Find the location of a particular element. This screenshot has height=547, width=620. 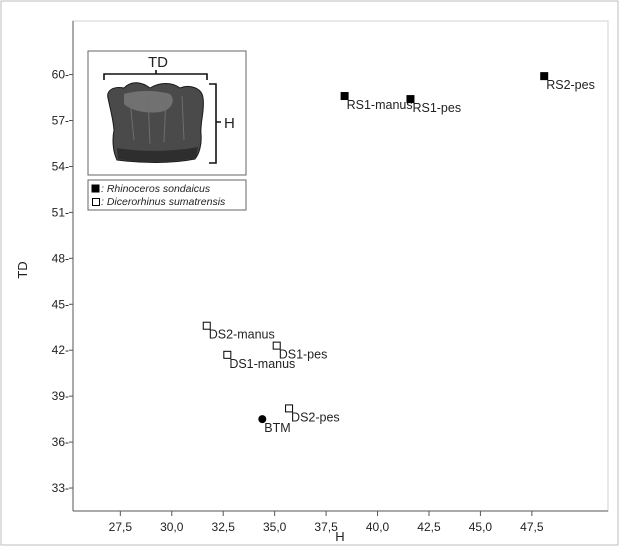

x-tick-label: 30,0 is located at coordinates (172, 527).